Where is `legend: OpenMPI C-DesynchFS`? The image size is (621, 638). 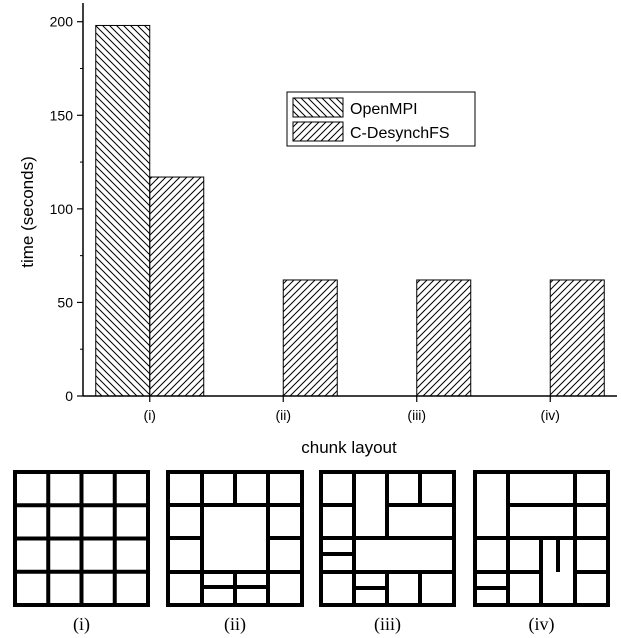 legend: OpenMPI C-DesynchFS is located at coordinates (381, 119).